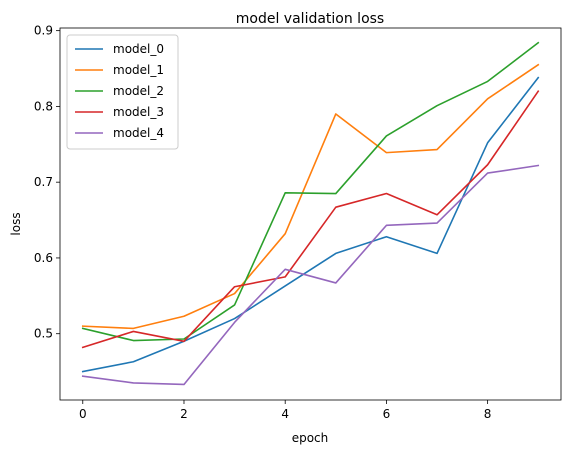 This screenshot has width=567, height=455. What do you see at coordinates (43, 334) in the screenshot?
I see `y-tick-label: 0.5` at bounding box center [43, 334].